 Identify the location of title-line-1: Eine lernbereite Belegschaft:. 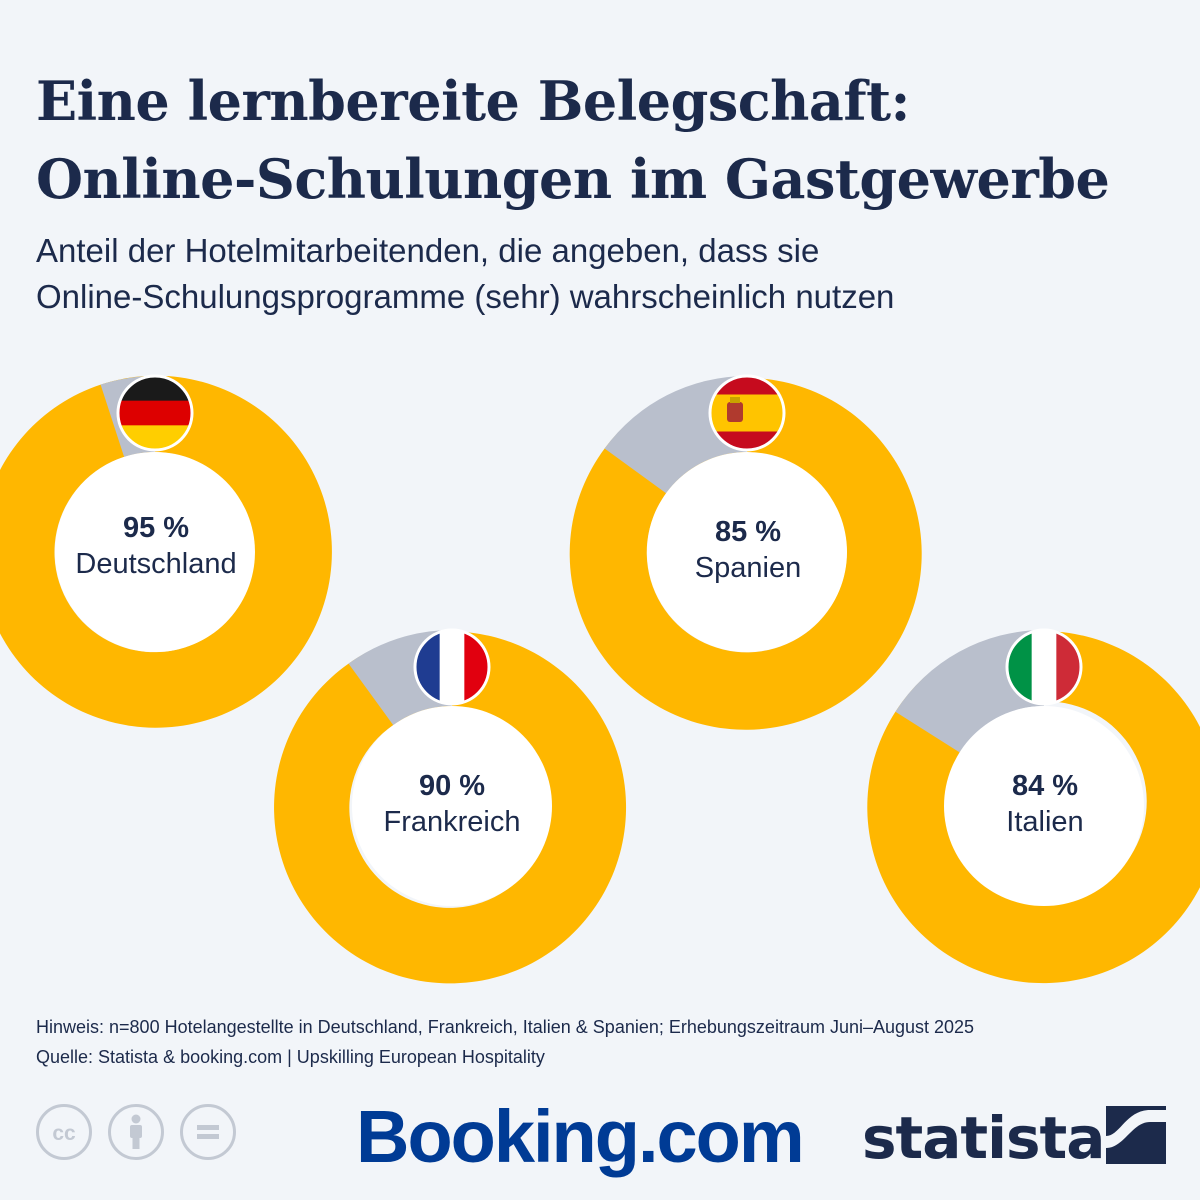
(473, 101).